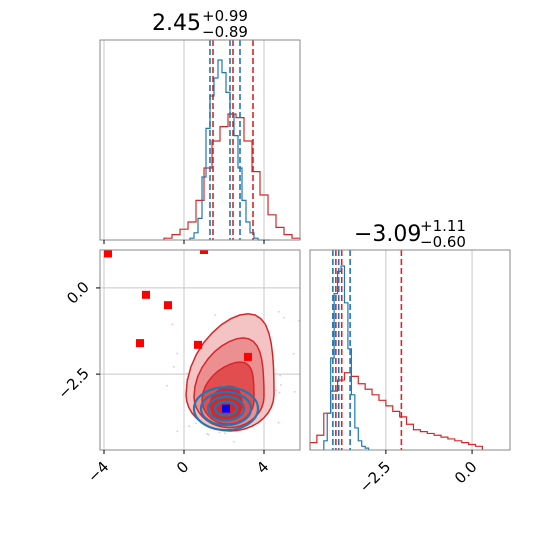 The height and width of the screenshot is (550, 550). I want to click on hist-param1-frame, so click(200, 140).